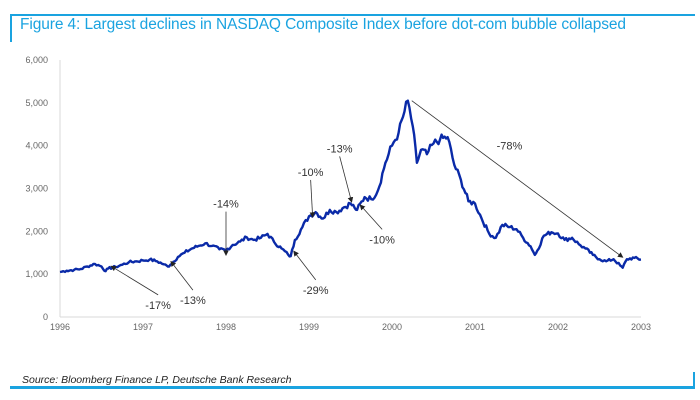 Image resolution: width=700 pixels, height=400 pixels. What do you see at coordinates (36, 60) in the screenshot?
I see `y-tick-label: 6,000` at bounding box center [36, 60].